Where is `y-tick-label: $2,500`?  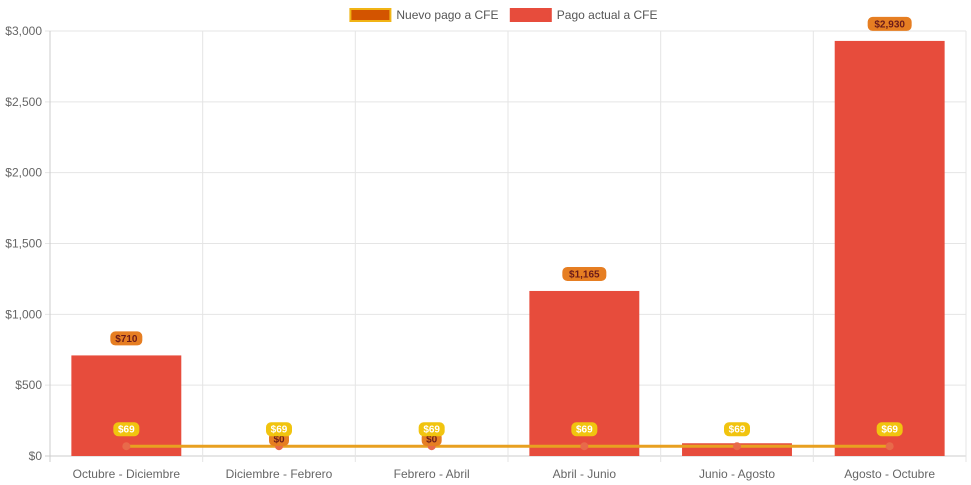
y-tick-label: $2,500 is located at coordinates (23, 102).